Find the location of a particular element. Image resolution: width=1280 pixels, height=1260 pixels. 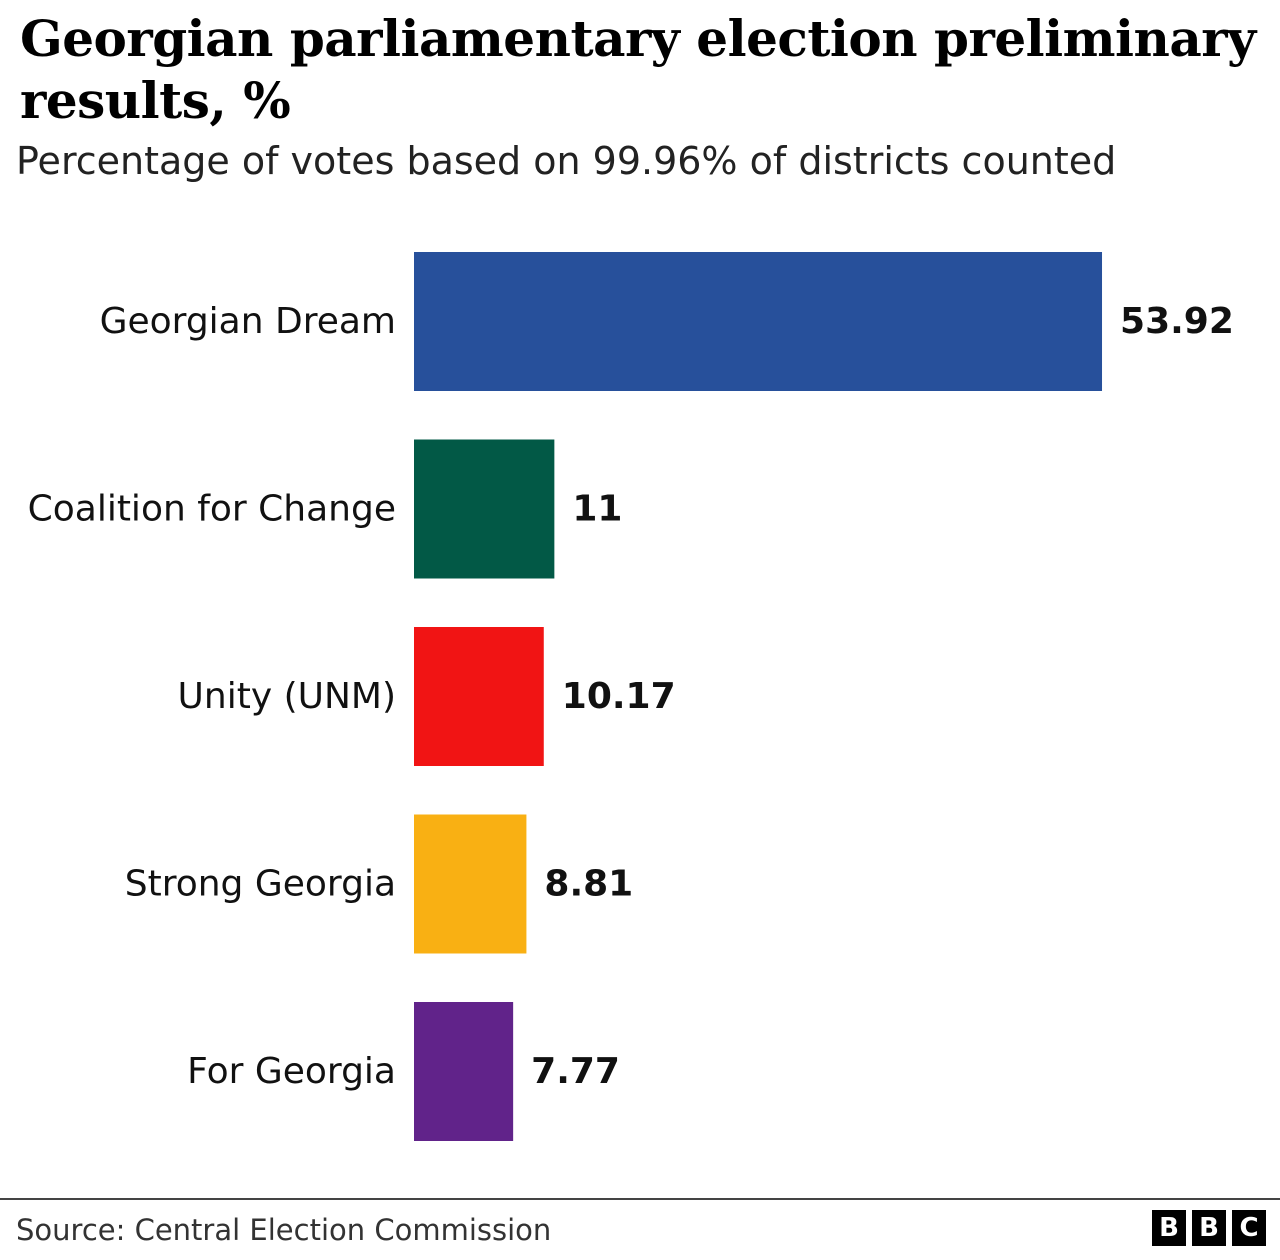

source-note: Source: Central Election Commission is located at coordinates (284, 1230).